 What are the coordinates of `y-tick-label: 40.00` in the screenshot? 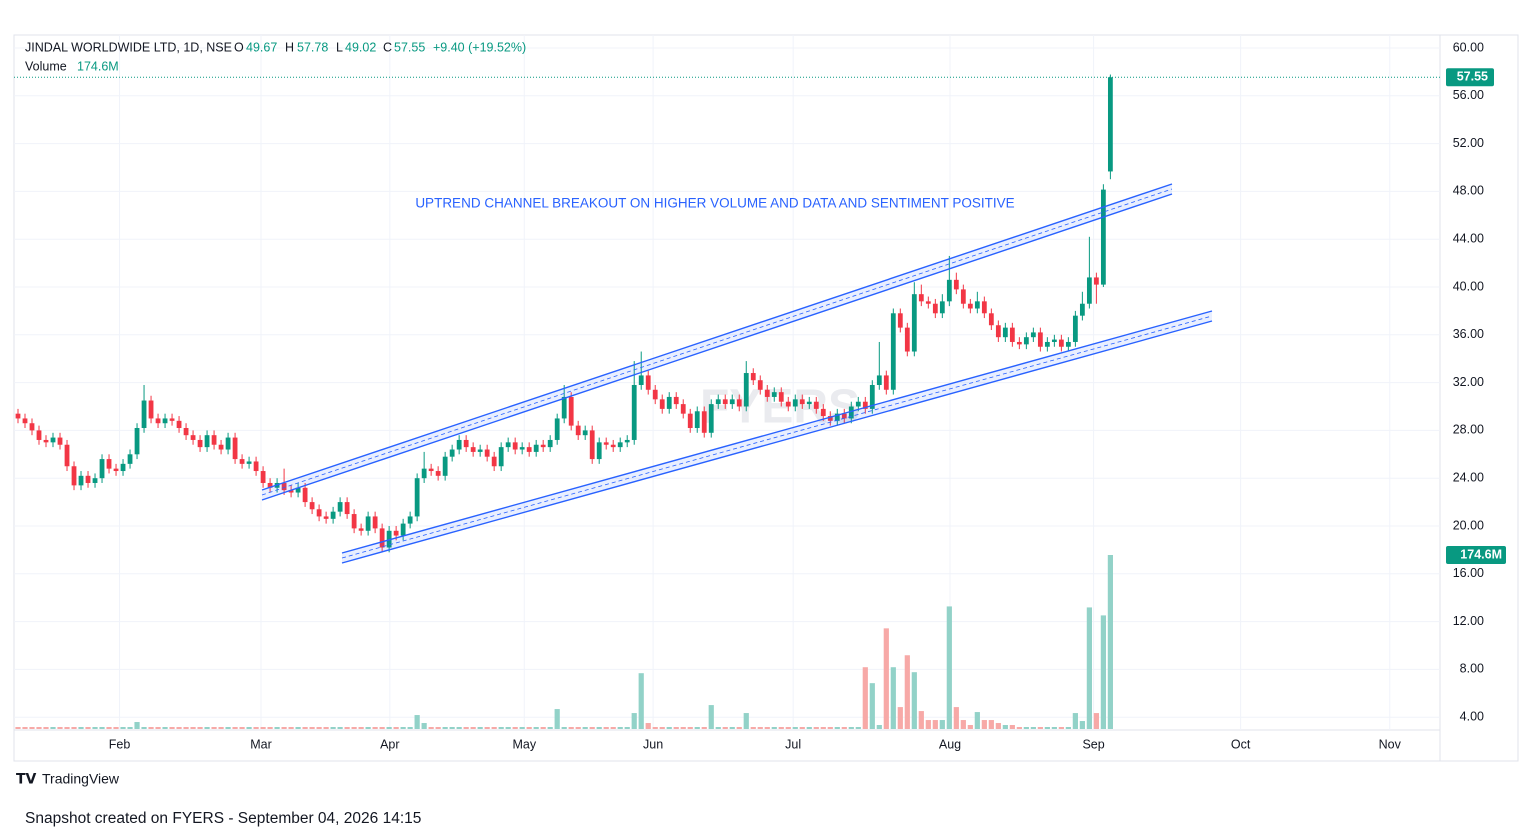 It's located at (1468, 286).